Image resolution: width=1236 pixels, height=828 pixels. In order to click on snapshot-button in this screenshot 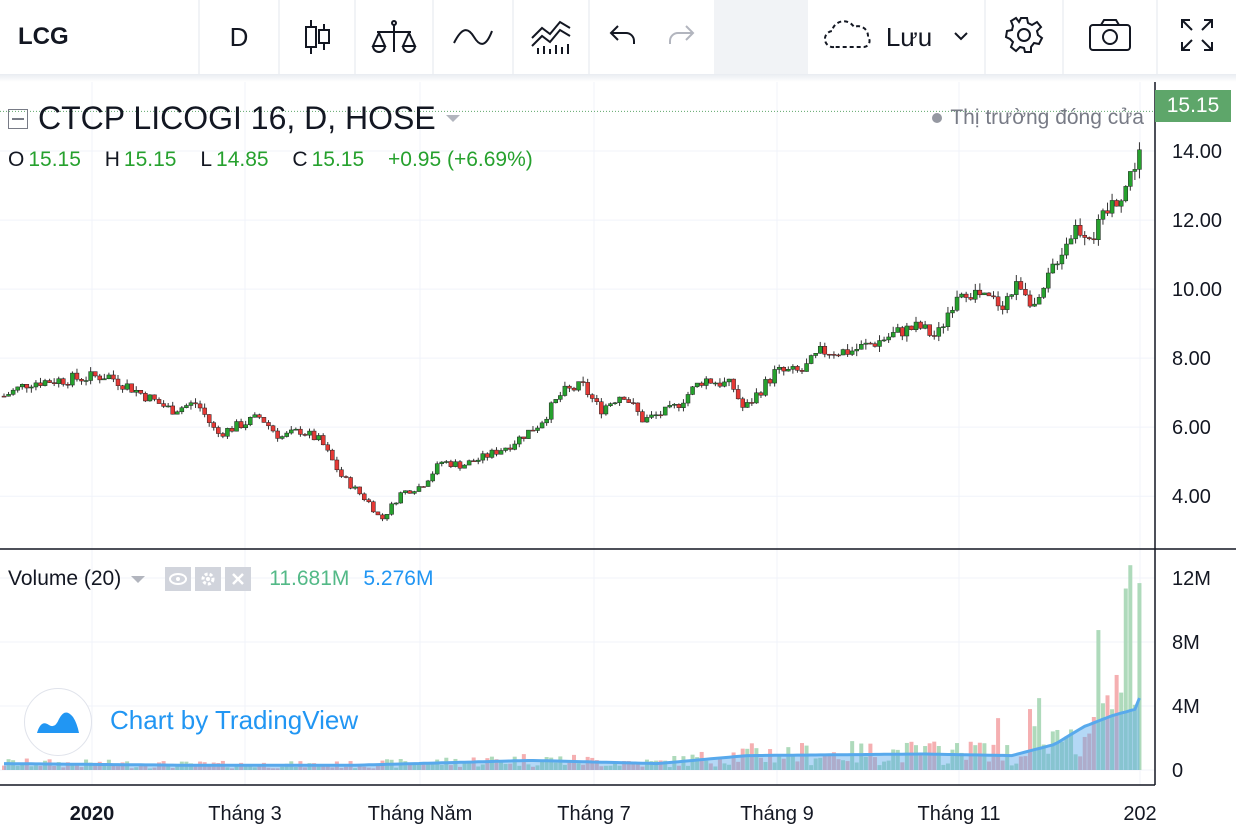, I will do `click(1110, 37)`.